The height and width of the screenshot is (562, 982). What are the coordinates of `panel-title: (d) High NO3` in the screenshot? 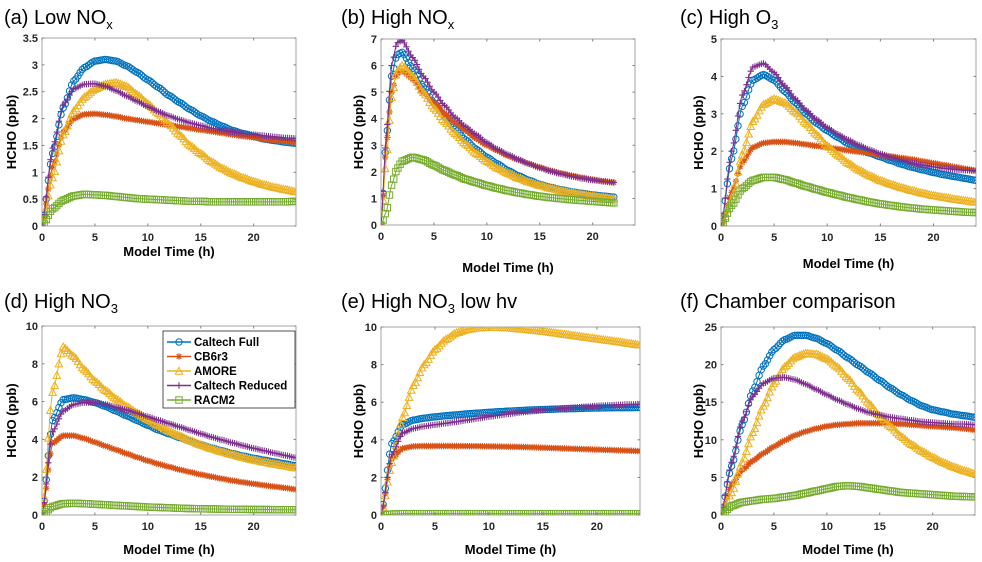 It's located at (61, 303).